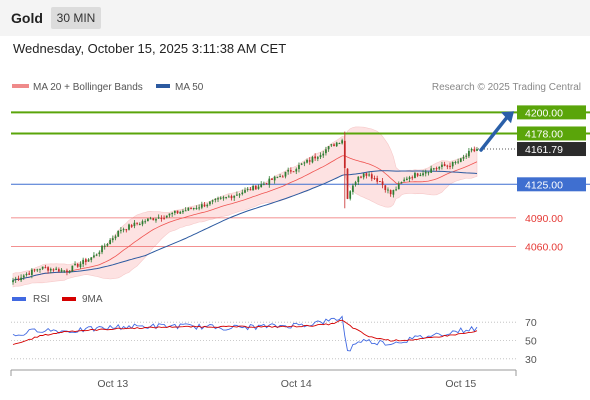  What do you see at coordinates (544, 134) in the screenshot?
I see `resistance-tag-label-4178-00: 4178.00` at bounding box center [544, 134].